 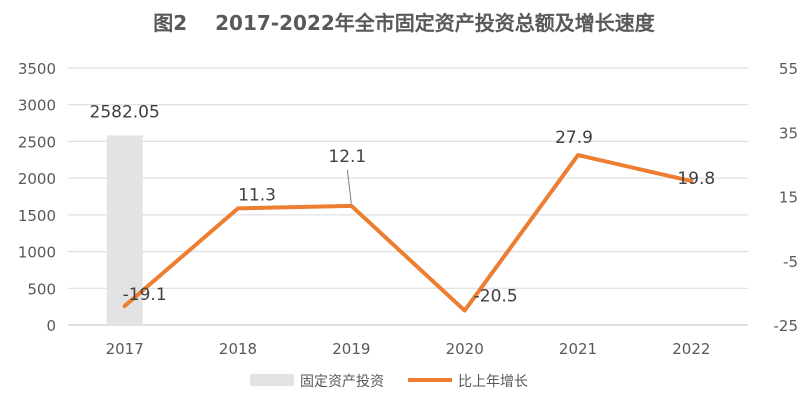 I want to click on line-data-label: 19.8, so click(x=696, y=179).